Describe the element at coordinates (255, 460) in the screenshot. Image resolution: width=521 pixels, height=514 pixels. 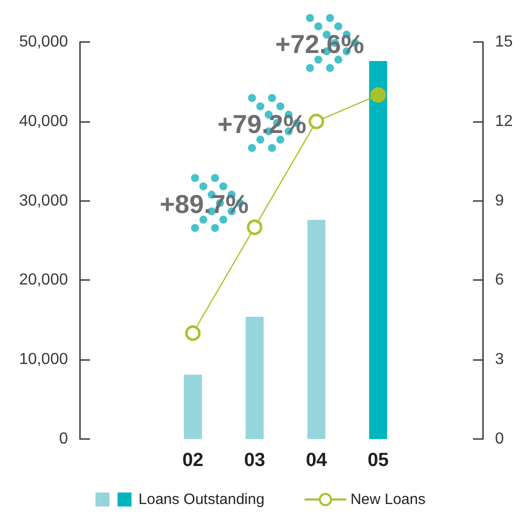
I see `x-tick-label: 03` at that location.